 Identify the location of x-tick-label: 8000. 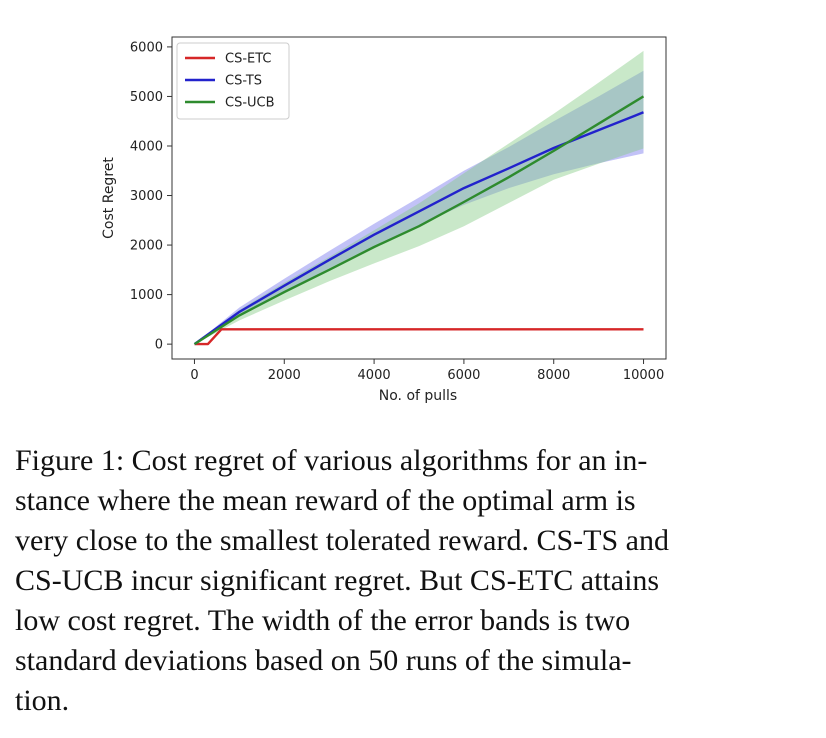
(553, 375).